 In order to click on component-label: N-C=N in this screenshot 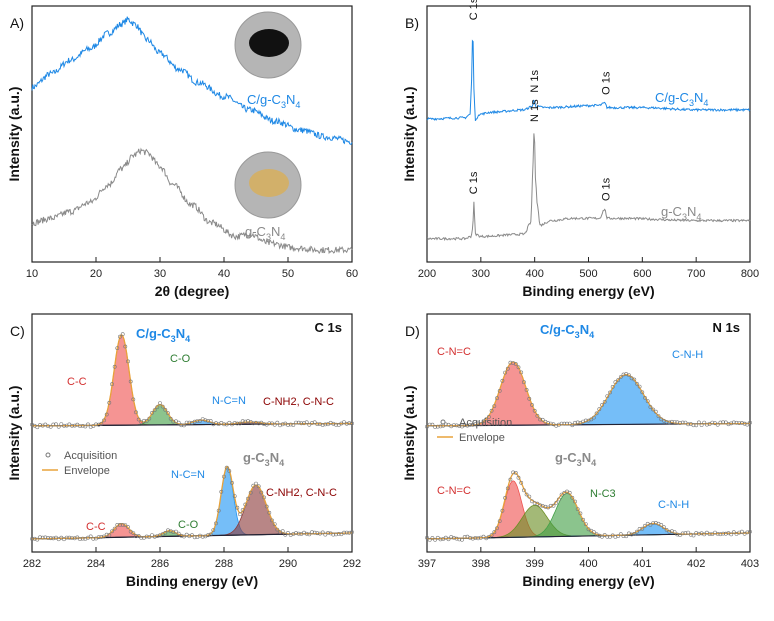, I will do `click(188, 475)`.